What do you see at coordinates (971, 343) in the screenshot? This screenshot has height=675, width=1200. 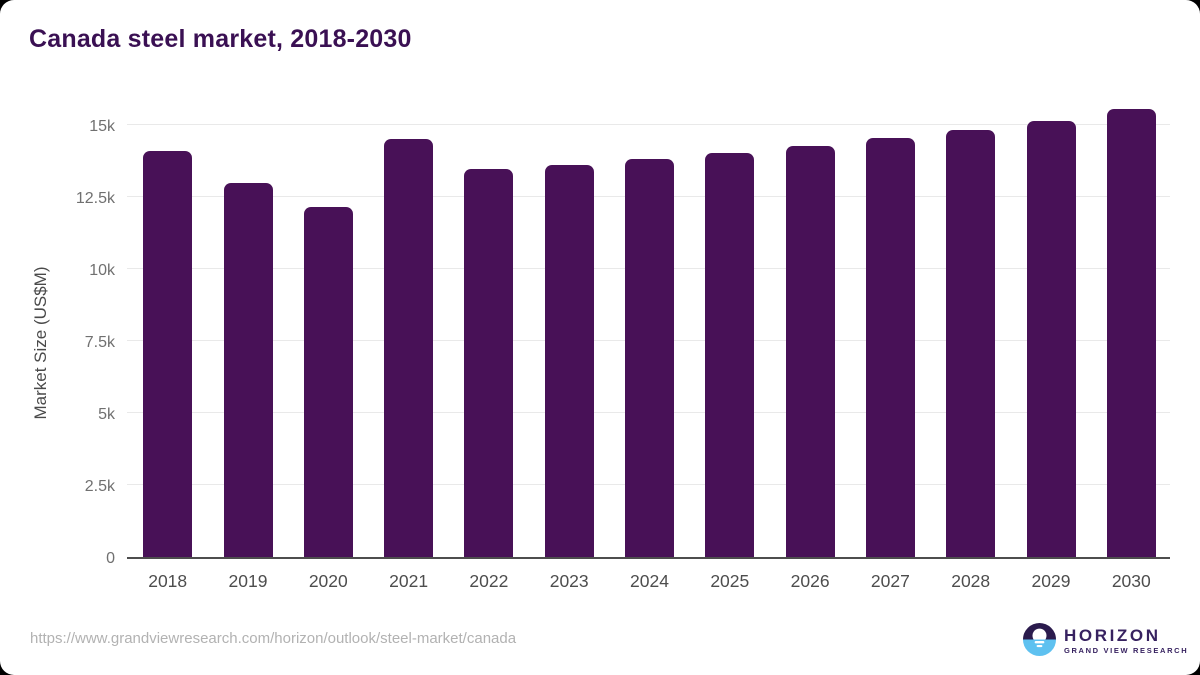 I see `bar-2028` at bounding box center [971, 343].